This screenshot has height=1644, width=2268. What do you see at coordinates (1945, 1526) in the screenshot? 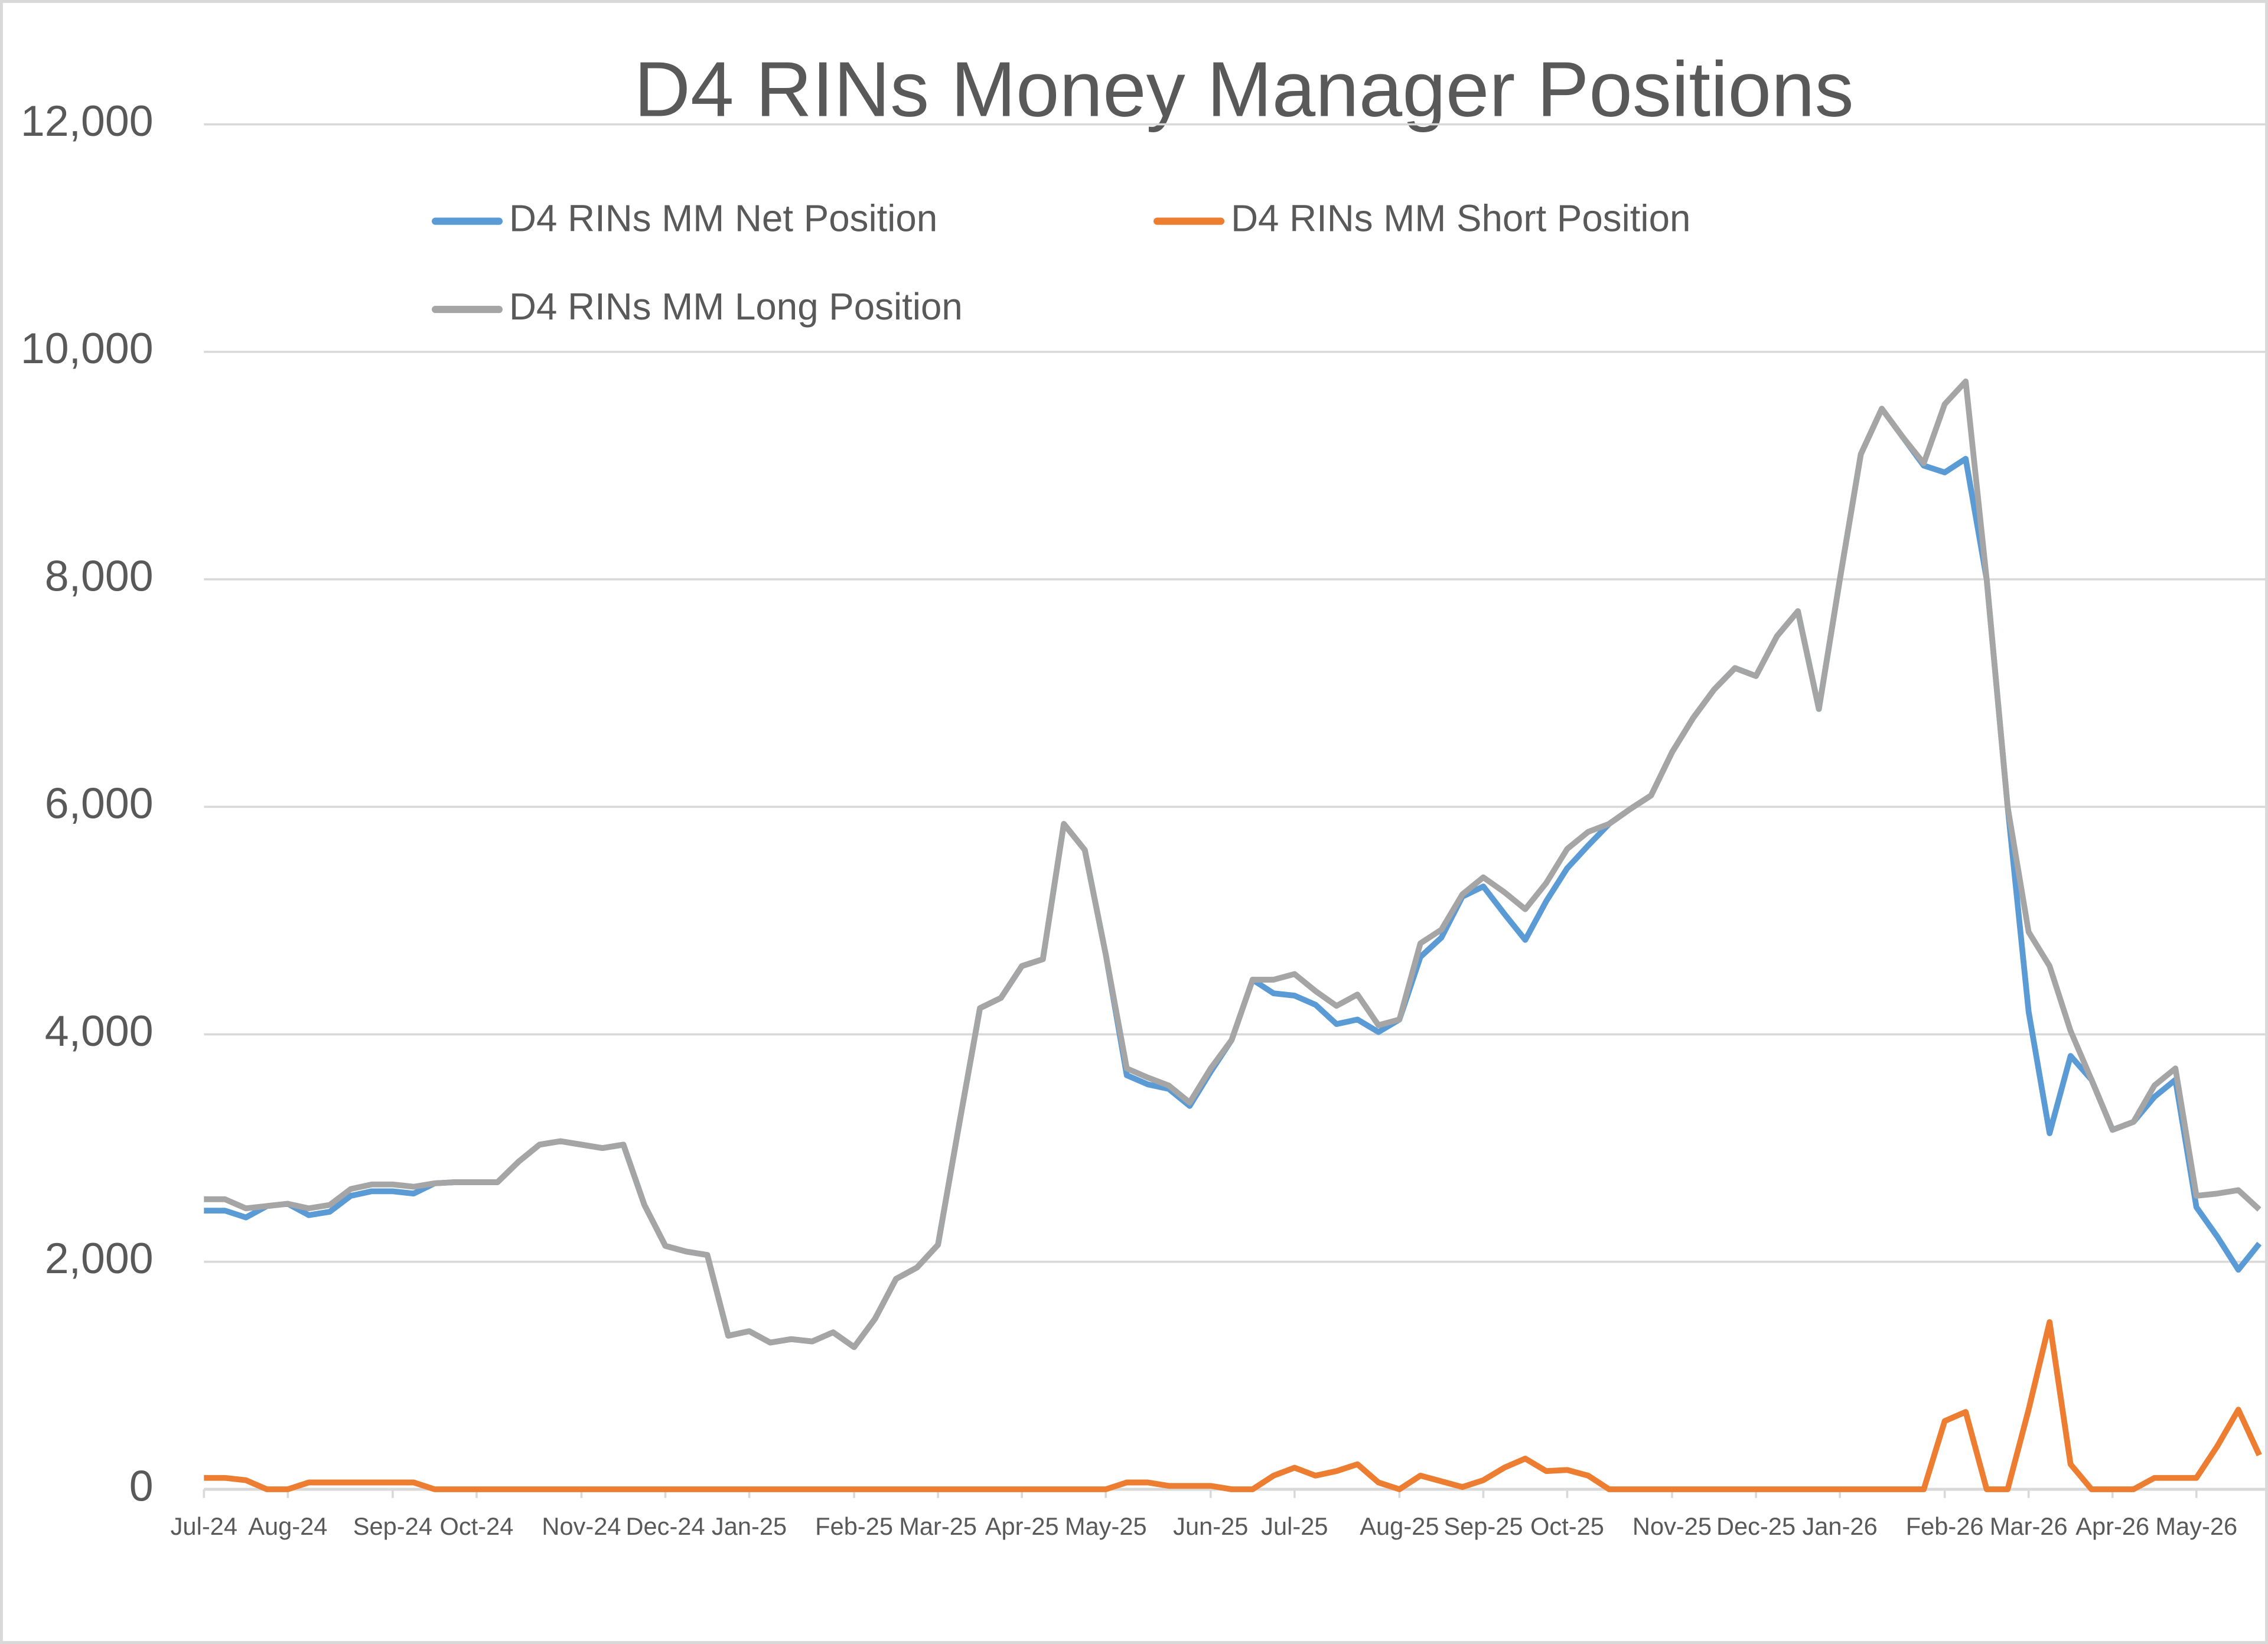
I see `x-tick-label: Feb-26` at bounding box center [1945, 1526].